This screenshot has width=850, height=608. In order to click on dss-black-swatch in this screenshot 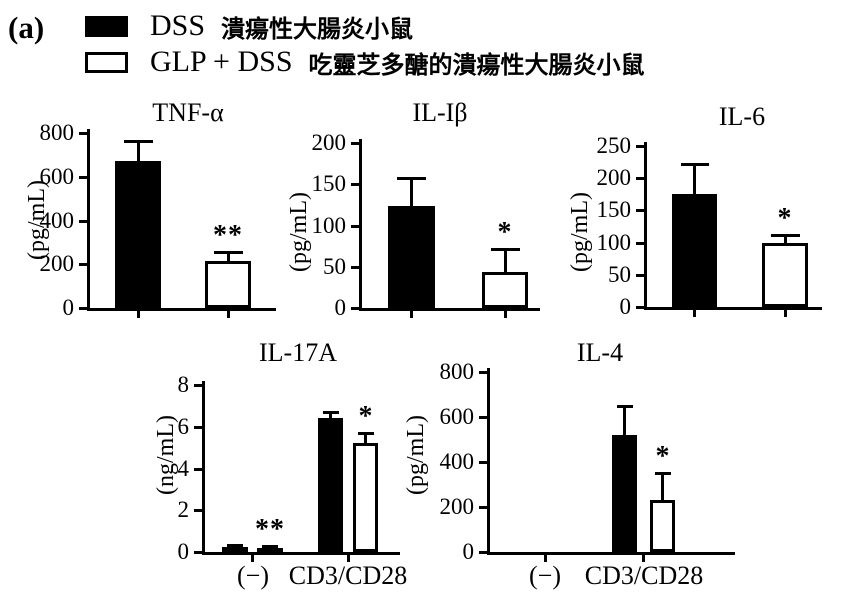, I will do `click(106, 26)`.